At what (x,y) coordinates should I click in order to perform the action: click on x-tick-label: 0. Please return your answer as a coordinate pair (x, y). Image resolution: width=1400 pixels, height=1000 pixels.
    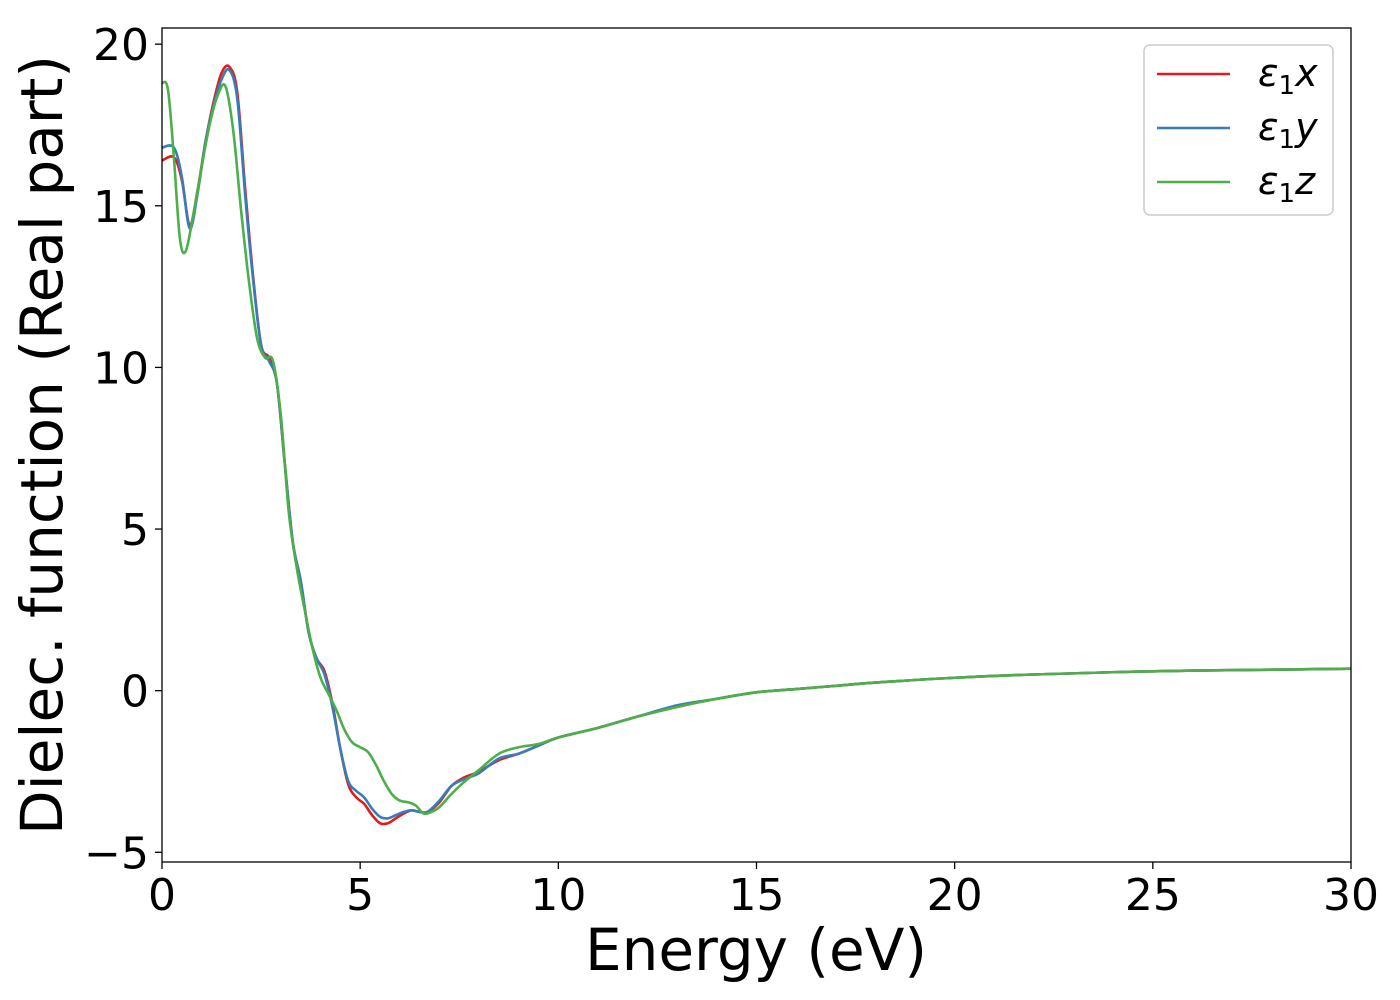
    Looking at the image, I should click on (162, 895).